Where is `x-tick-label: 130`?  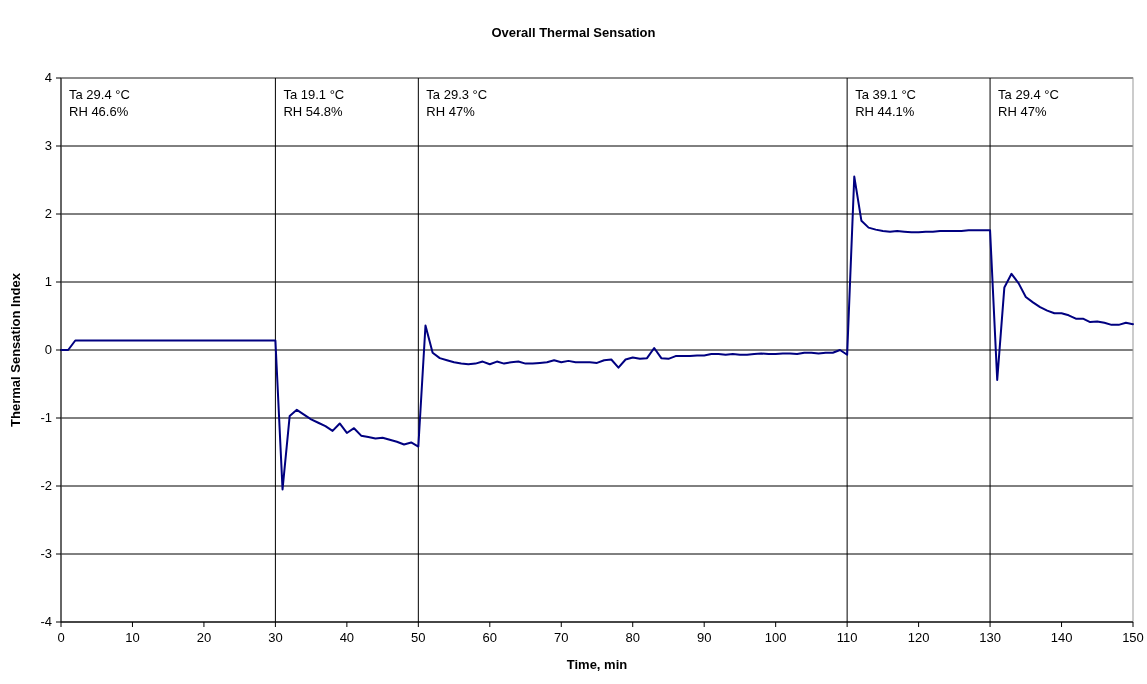
x-tick-label: 130 is located at coordinates (990, 637).